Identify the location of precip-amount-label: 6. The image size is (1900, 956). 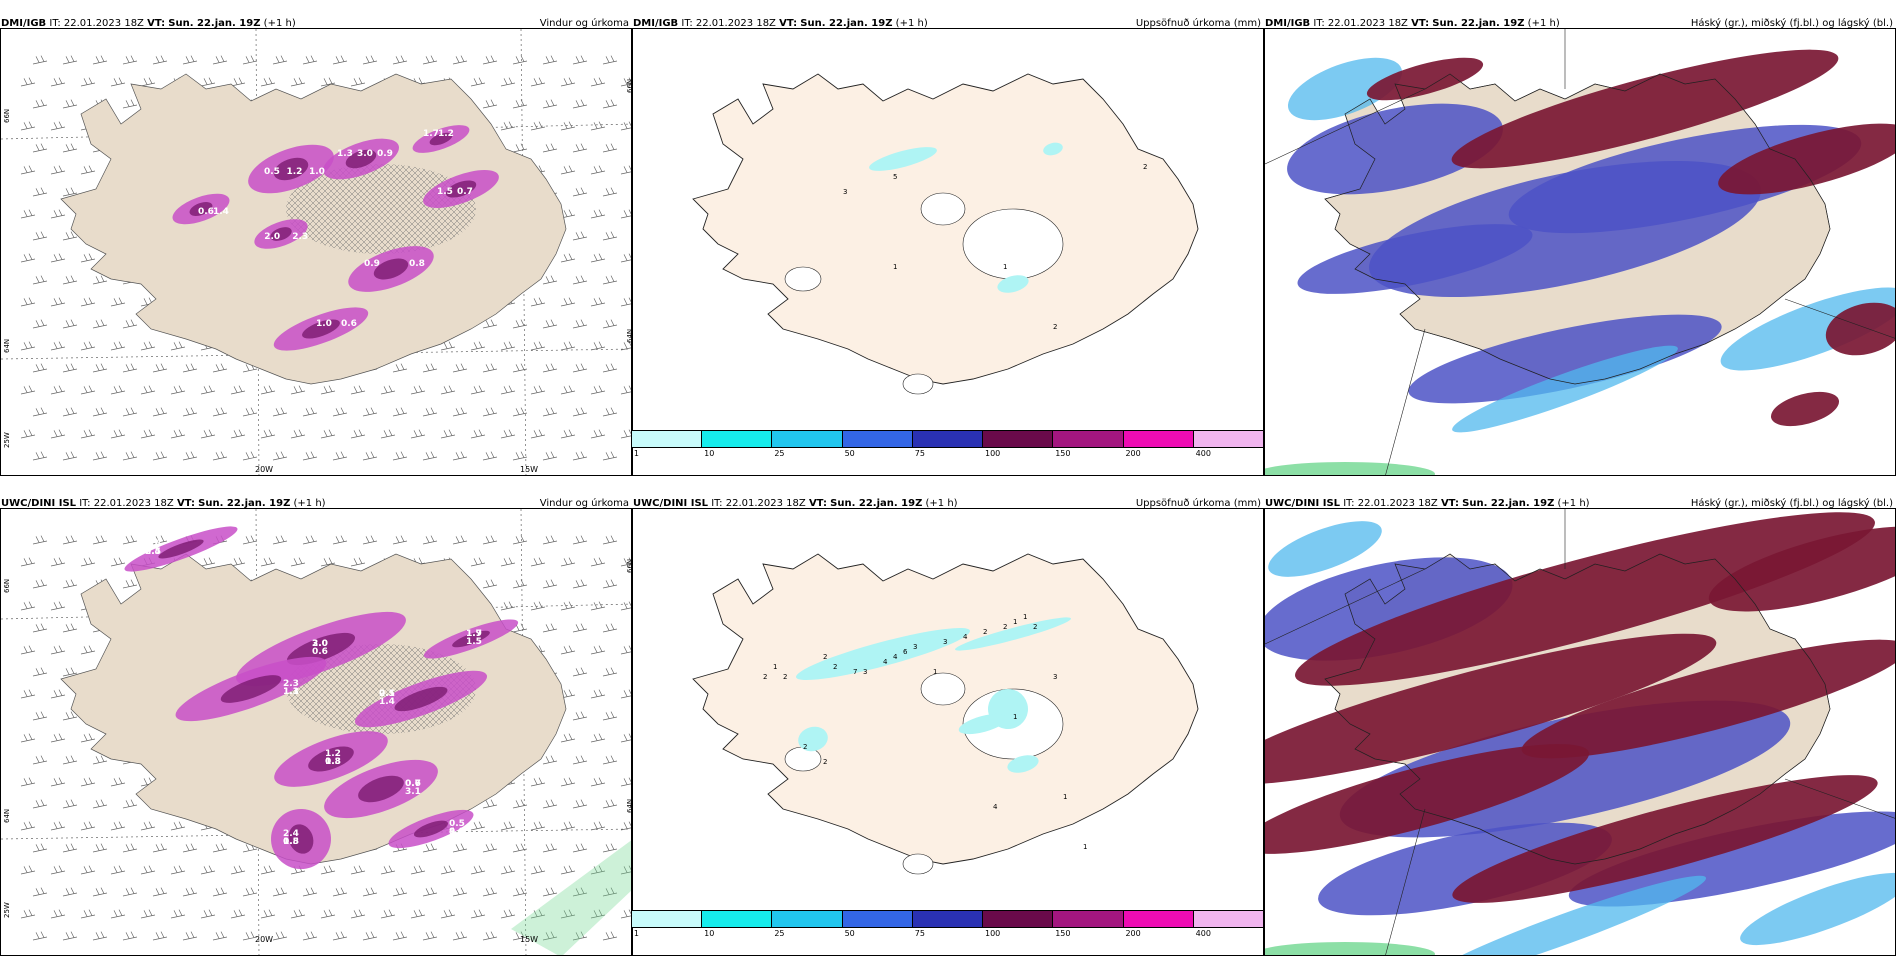
(905, 652).